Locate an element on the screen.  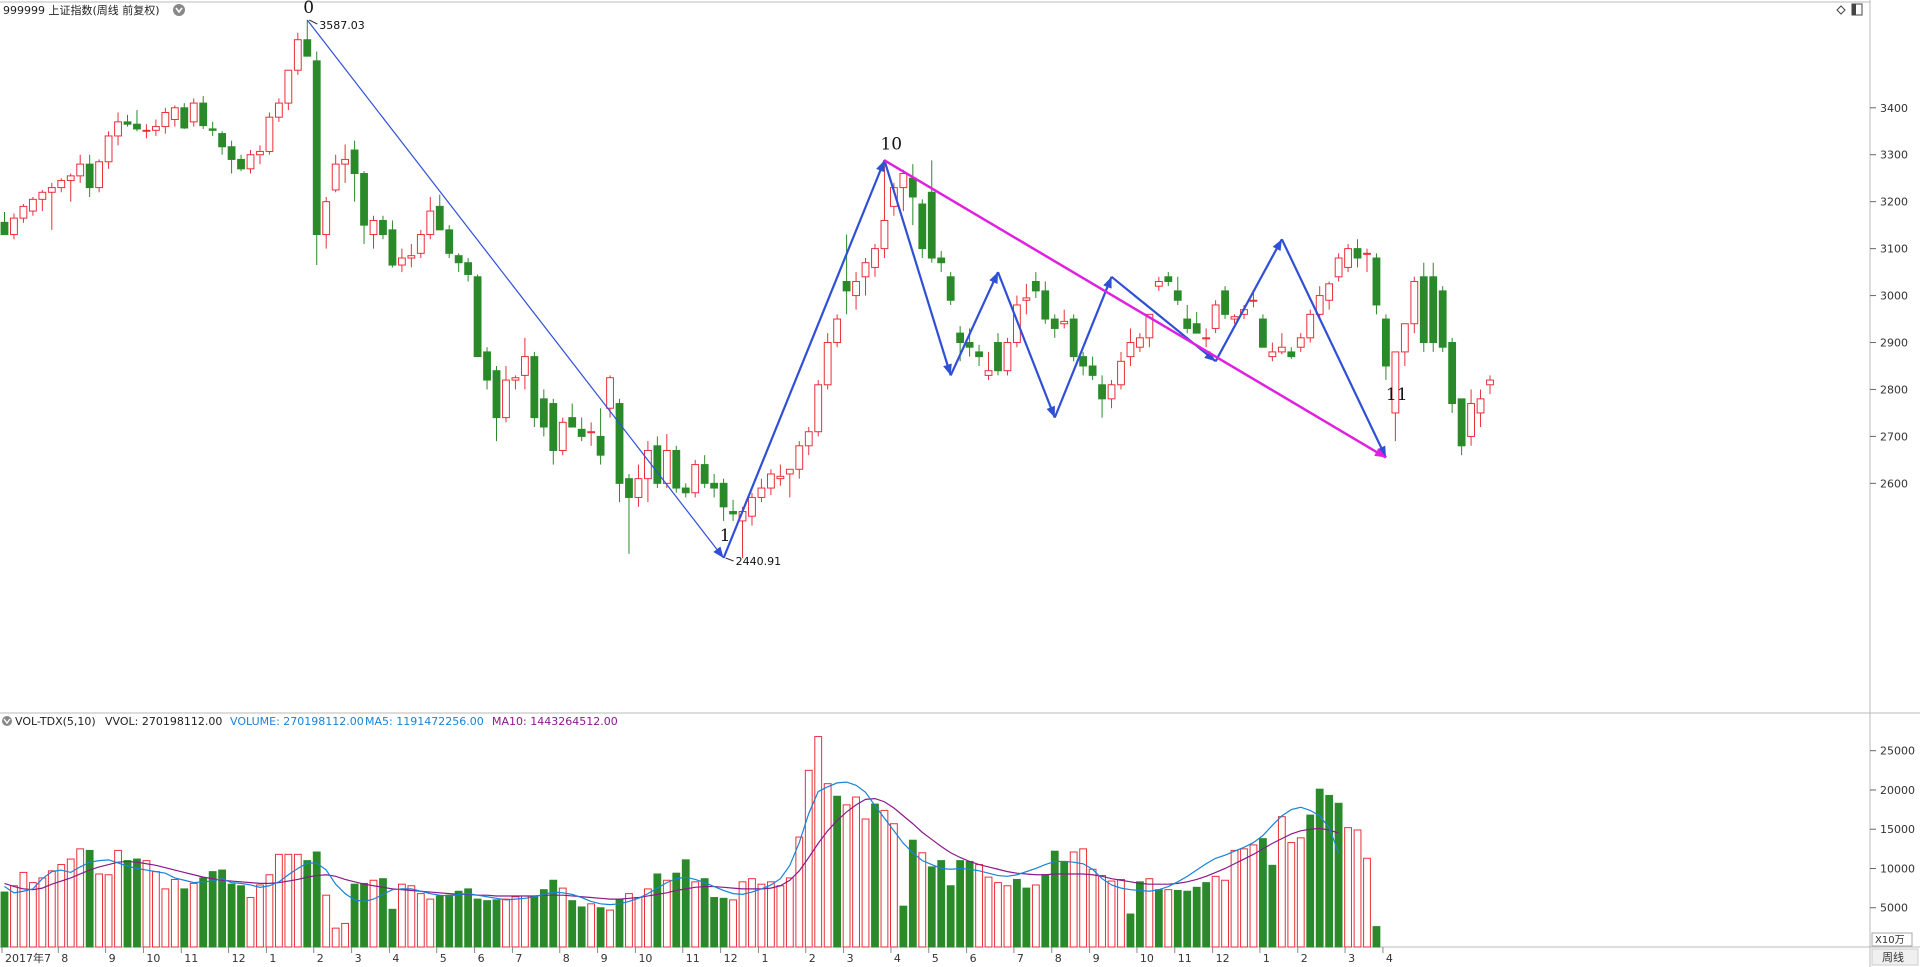
period-button: 周线 is located at coordinates (1895, 957).